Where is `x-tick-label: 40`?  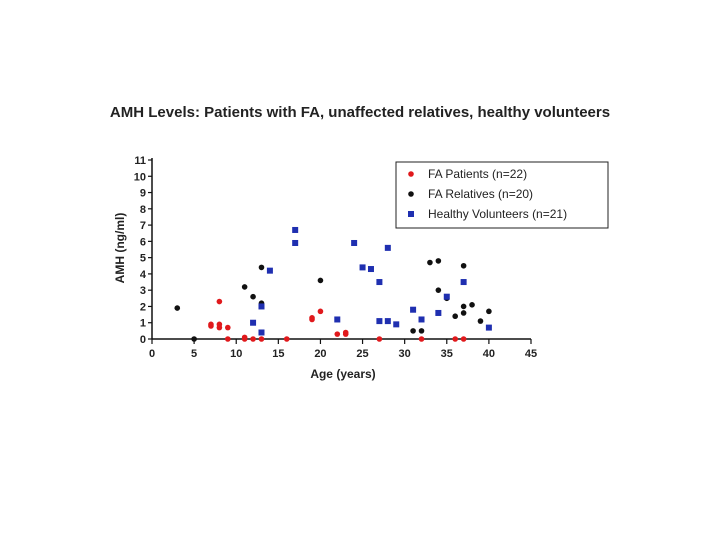
x-tick-label: 40 is located at coordinates (489, 354).